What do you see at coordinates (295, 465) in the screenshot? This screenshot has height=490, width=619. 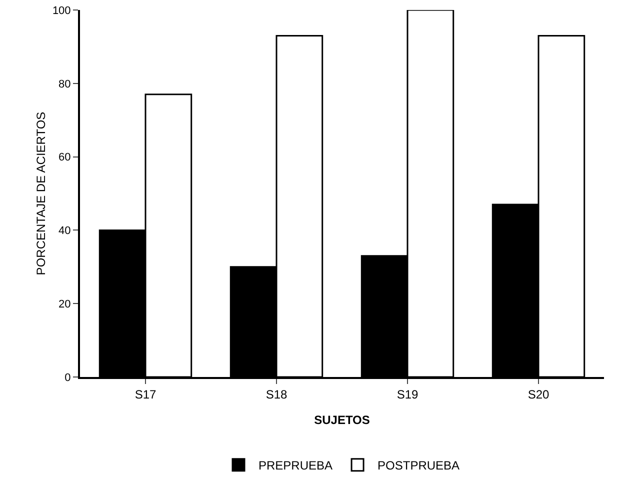 I see `legend-label: PREPRUEBA` at bounding box center [295, 465].